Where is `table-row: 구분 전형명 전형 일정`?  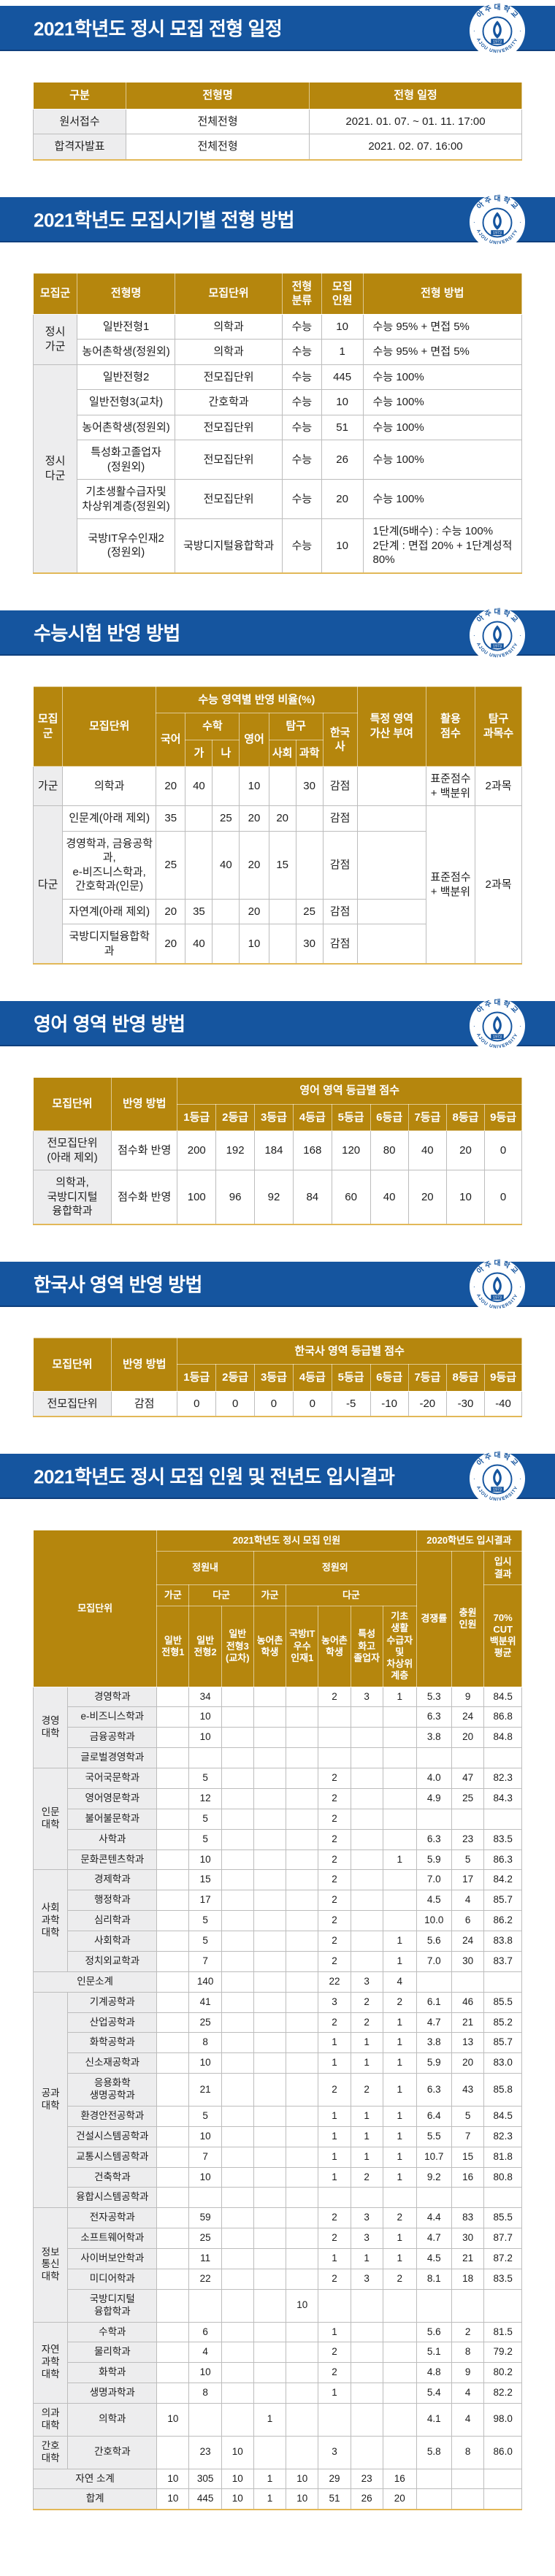 table-row: 구분 전형명 전형 일정 is located at coordinates (277, 96).